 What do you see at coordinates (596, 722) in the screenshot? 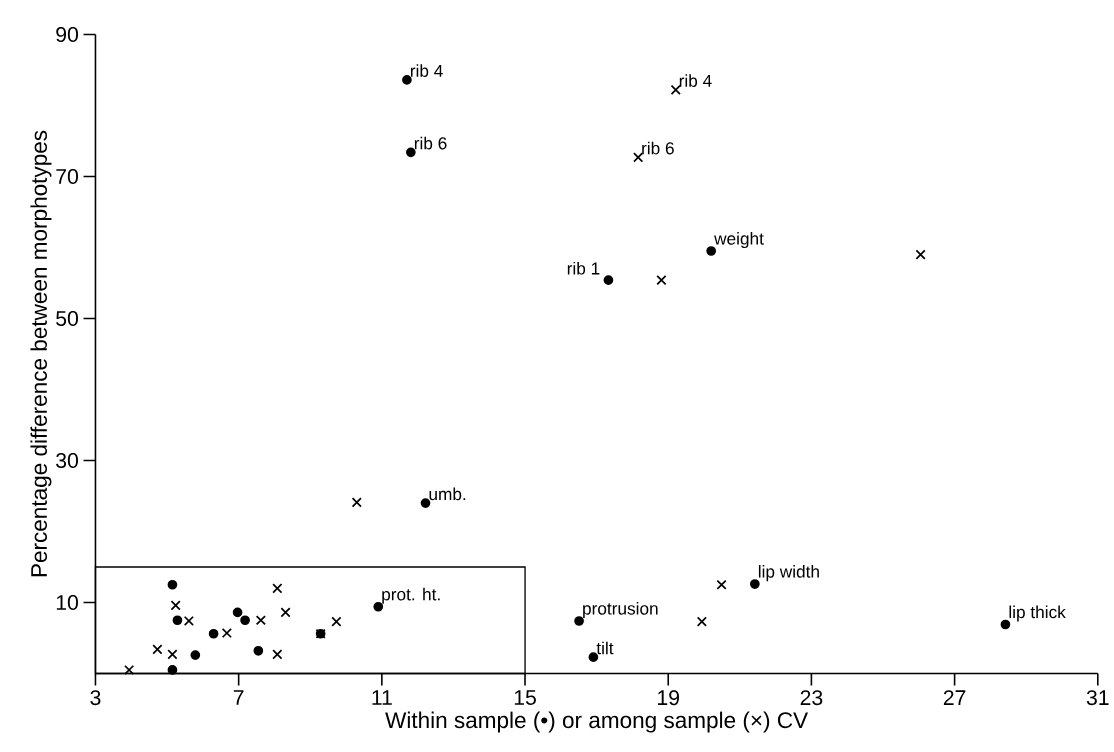
I see `x-axis-title: Within sample (•) or among sample (×) CV` at bounding box center [596, 722].